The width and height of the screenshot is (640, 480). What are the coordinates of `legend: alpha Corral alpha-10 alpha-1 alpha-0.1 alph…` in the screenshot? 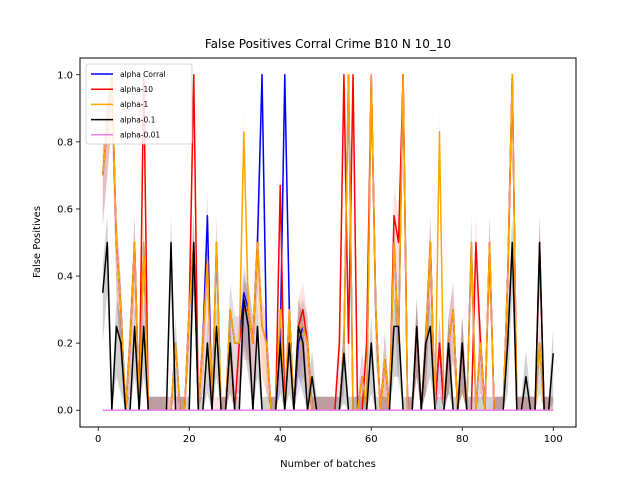 It's located at (139, 104).